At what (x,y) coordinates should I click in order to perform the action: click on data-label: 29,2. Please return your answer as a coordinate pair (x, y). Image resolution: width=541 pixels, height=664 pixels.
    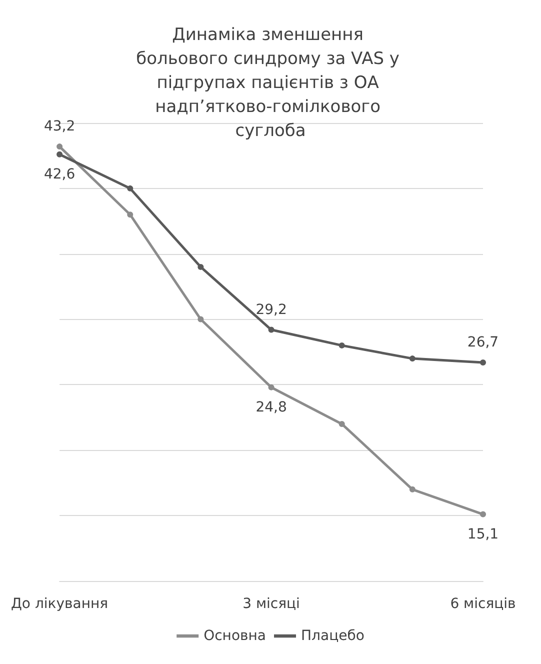
    Looking at the image, I should click on (271, 310).